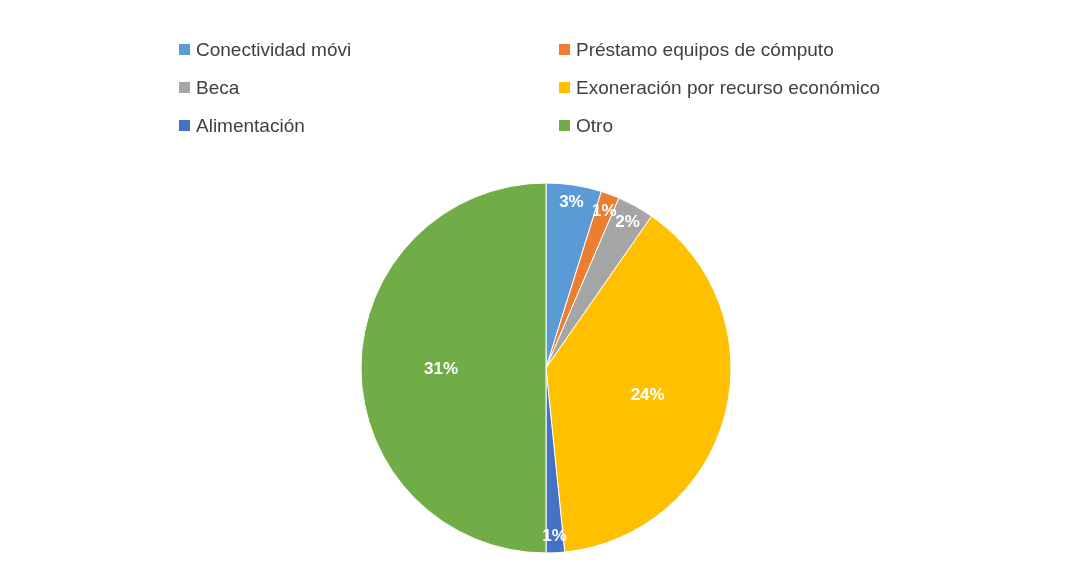  I want to click on legend-label: Alimentación, so click(250, 125).